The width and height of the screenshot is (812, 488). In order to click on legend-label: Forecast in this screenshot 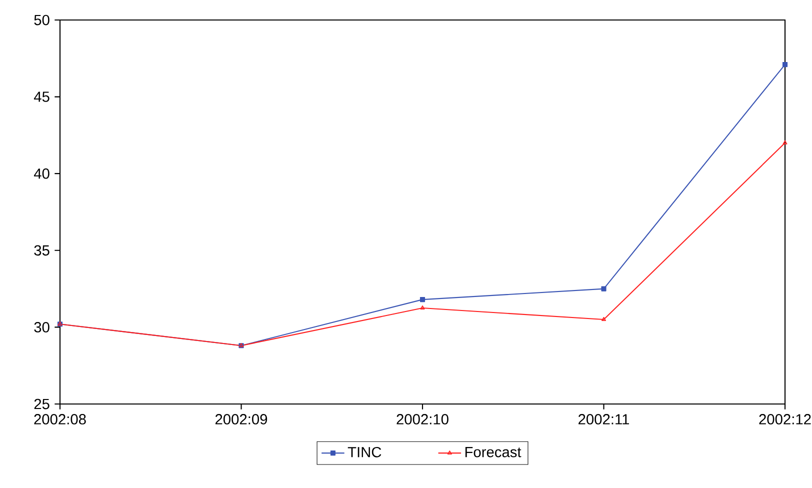, I will do `click(493, 452)`.